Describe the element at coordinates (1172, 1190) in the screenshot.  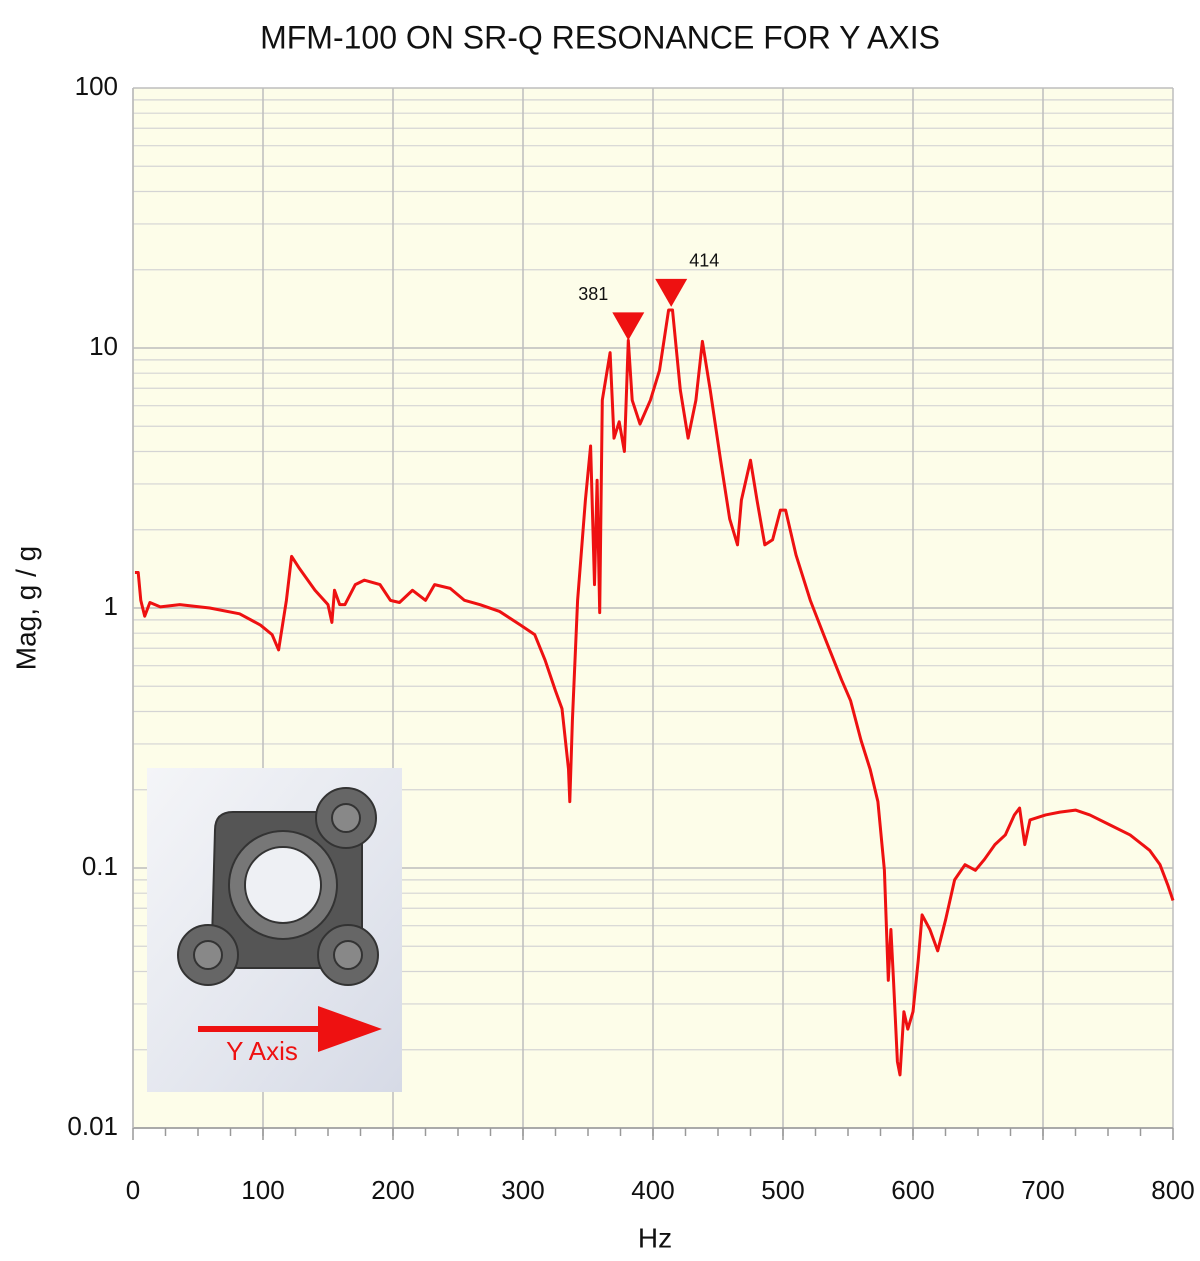
I see `x-tick-label: 800` at that location.